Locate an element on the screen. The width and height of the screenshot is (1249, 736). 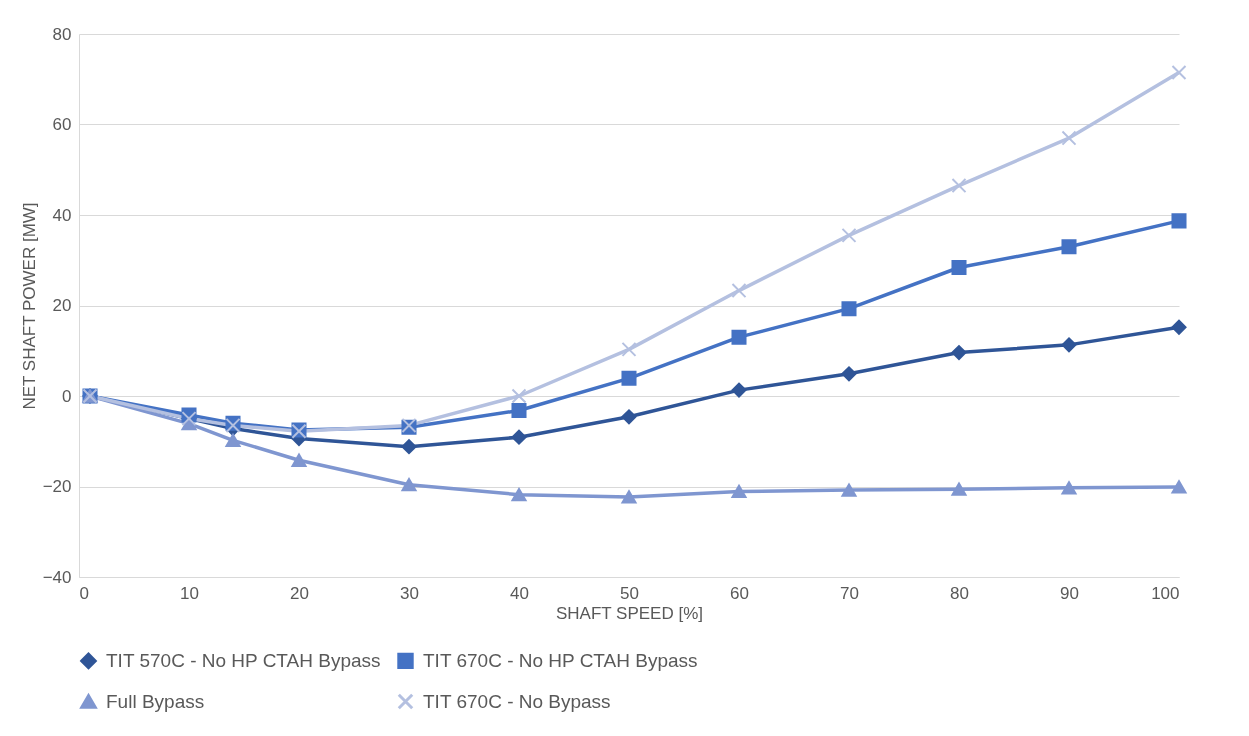
x-axis-title: SHAFT SPEED [%] is located at coordinates (629, 613).